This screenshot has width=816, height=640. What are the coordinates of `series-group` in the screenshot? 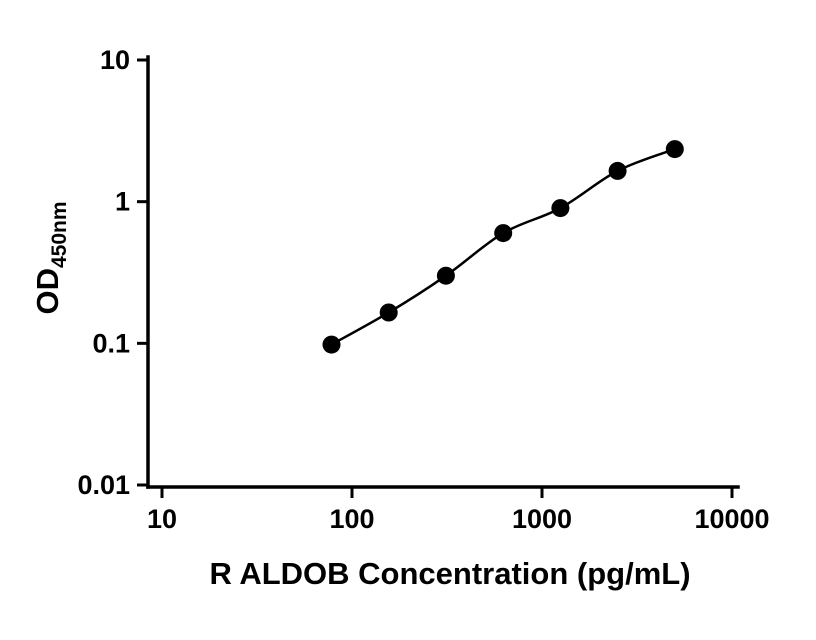 It's located at (503, 247).